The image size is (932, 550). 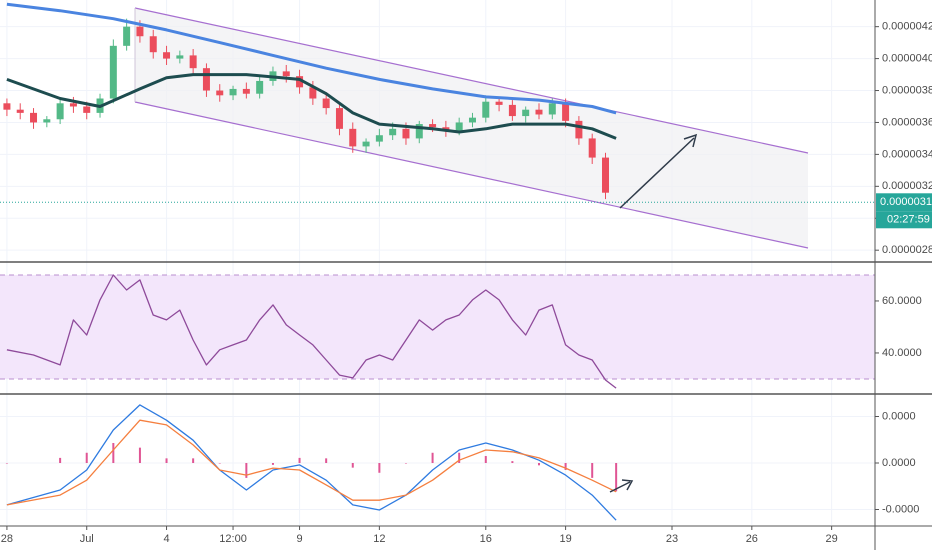 What do you see at coordinates (627, 485) in the screenshot?
I see `macd-arrow-head` at bounding box center [627, 485].